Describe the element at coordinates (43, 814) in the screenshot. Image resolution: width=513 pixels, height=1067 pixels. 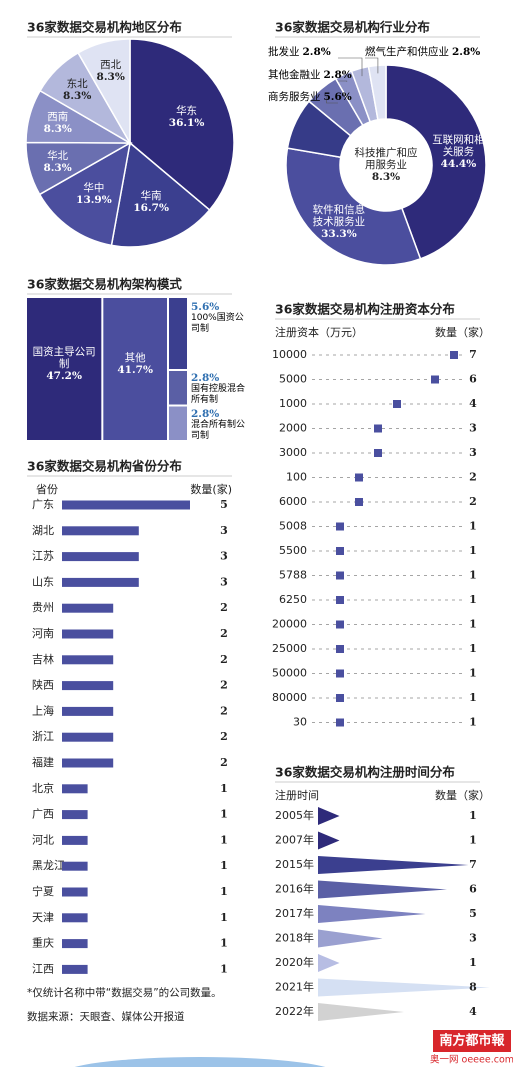
I see `category-label: 广西` at that location.